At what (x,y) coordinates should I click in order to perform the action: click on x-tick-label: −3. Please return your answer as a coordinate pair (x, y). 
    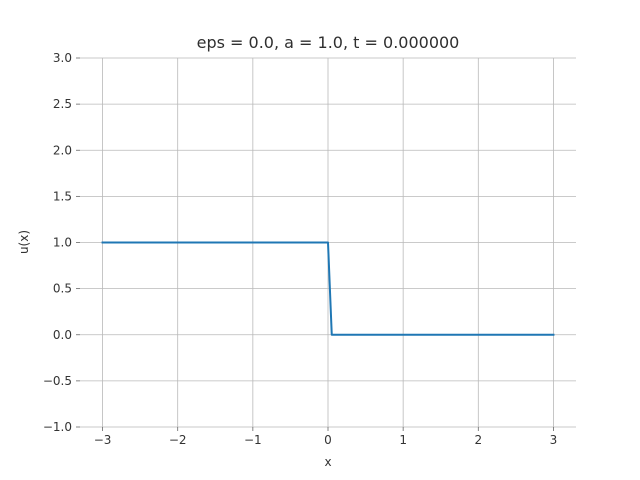
    Looking at the image, I should click on (103, 440).